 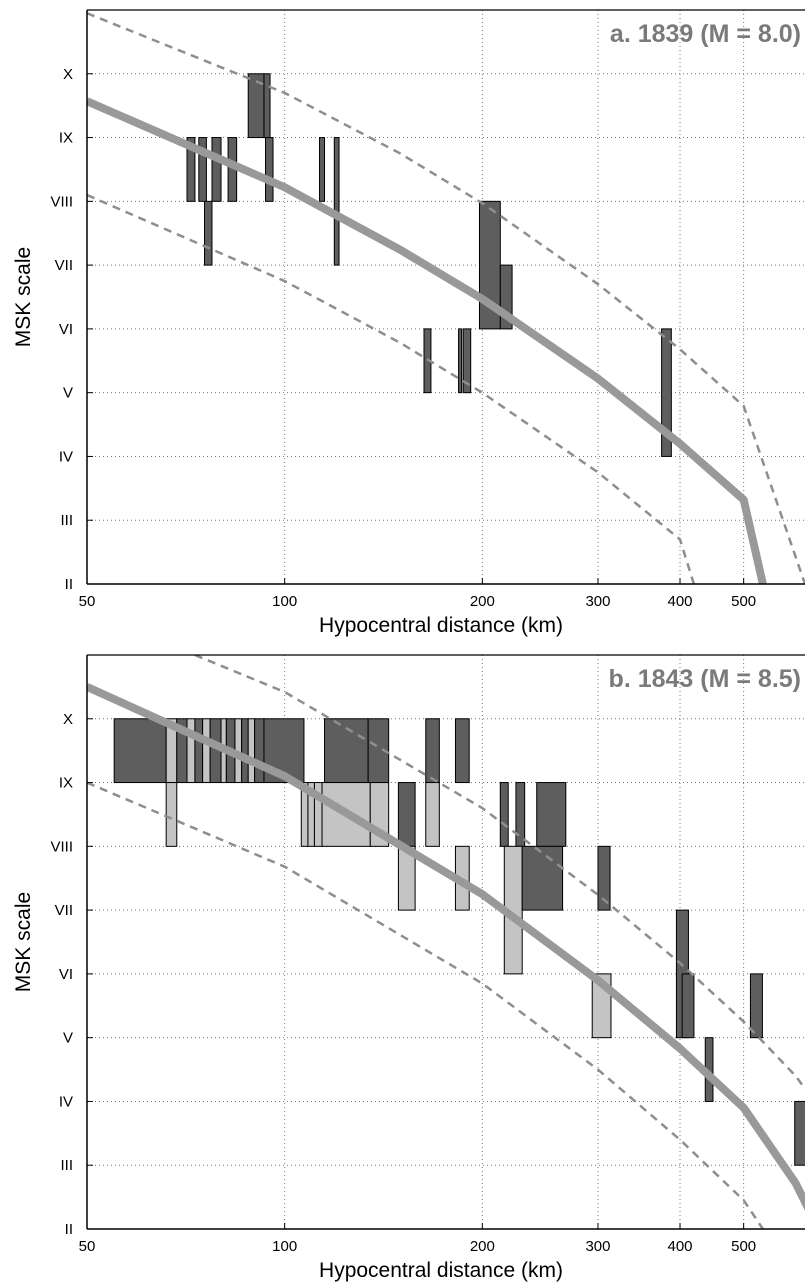 What do you see at coordinates (705, 34) in the screenshot?
I see `panel-title: a. 1839 (M = 8.0)` at bounding box center [705, 34].